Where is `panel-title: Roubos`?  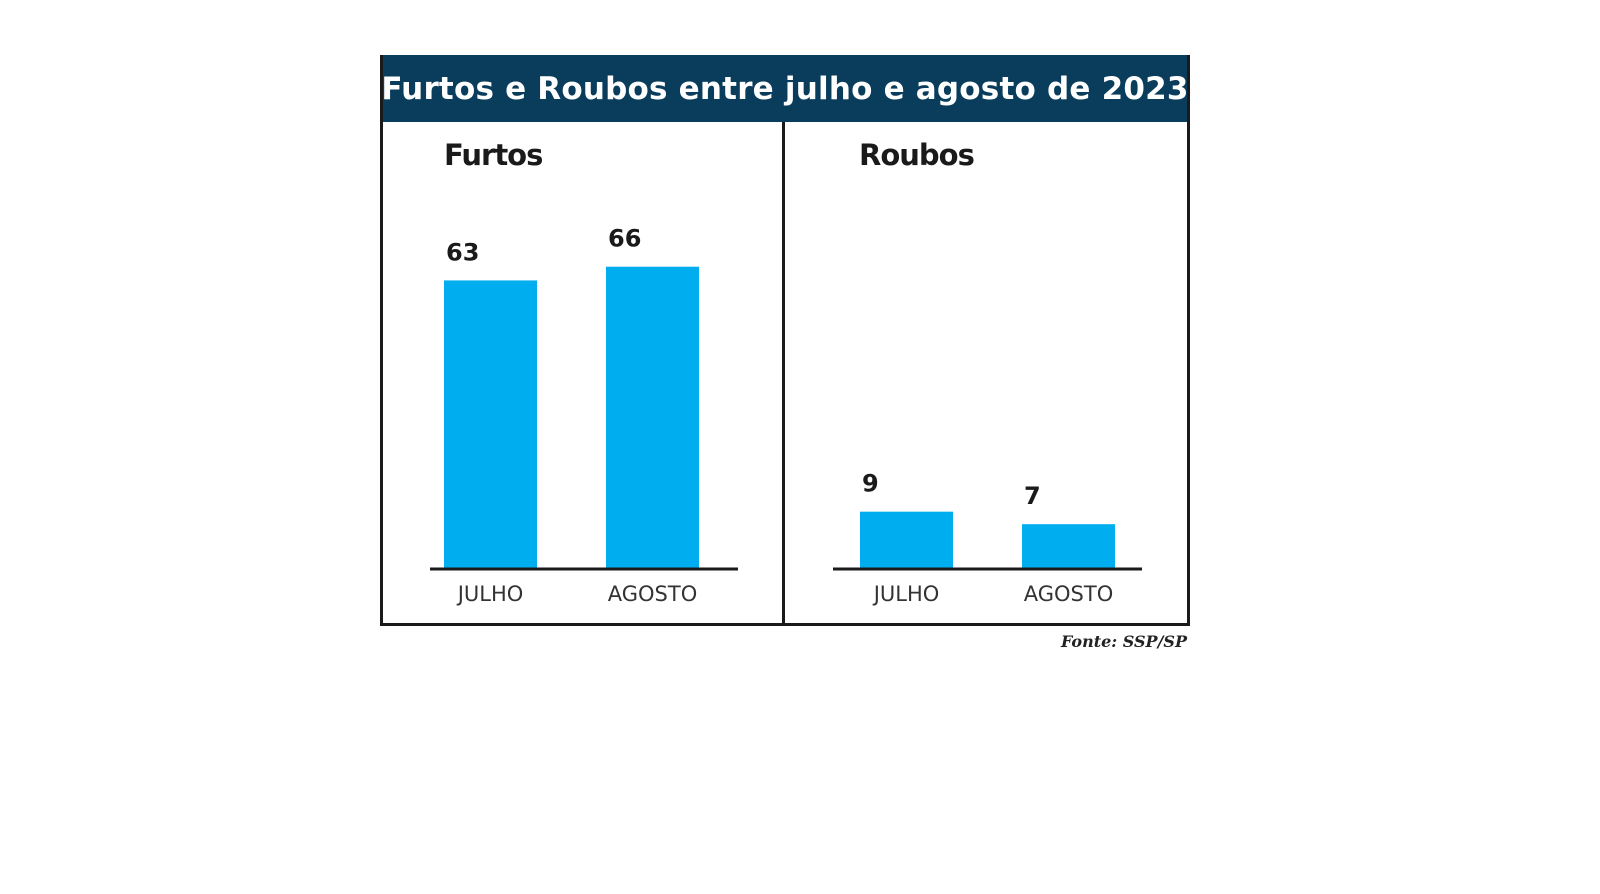 panel-title: Roubos is located at coordinates (916, 155).